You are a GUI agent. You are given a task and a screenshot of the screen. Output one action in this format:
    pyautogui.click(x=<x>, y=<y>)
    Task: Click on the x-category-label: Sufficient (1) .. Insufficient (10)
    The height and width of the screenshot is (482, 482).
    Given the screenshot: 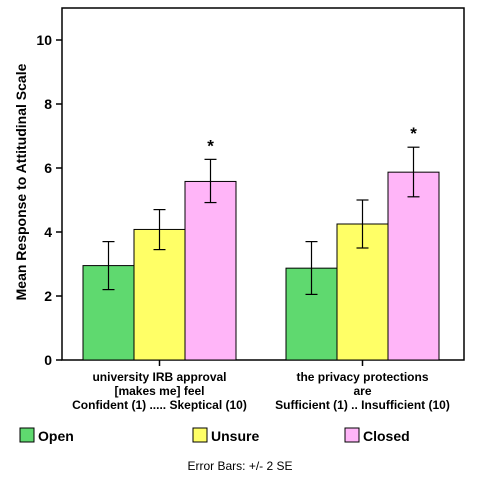 What is the action you would take?
    pyautogui.click(x=362, y=405)
    